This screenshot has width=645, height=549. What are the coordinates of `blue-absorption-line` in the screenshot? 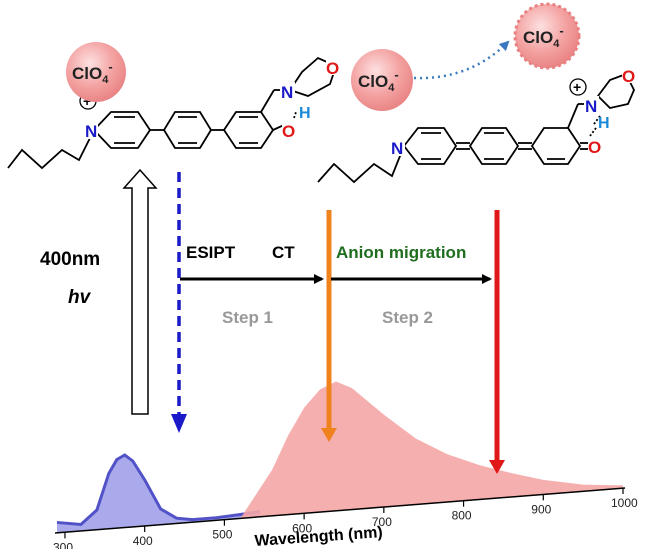 It's located at (158, 490).